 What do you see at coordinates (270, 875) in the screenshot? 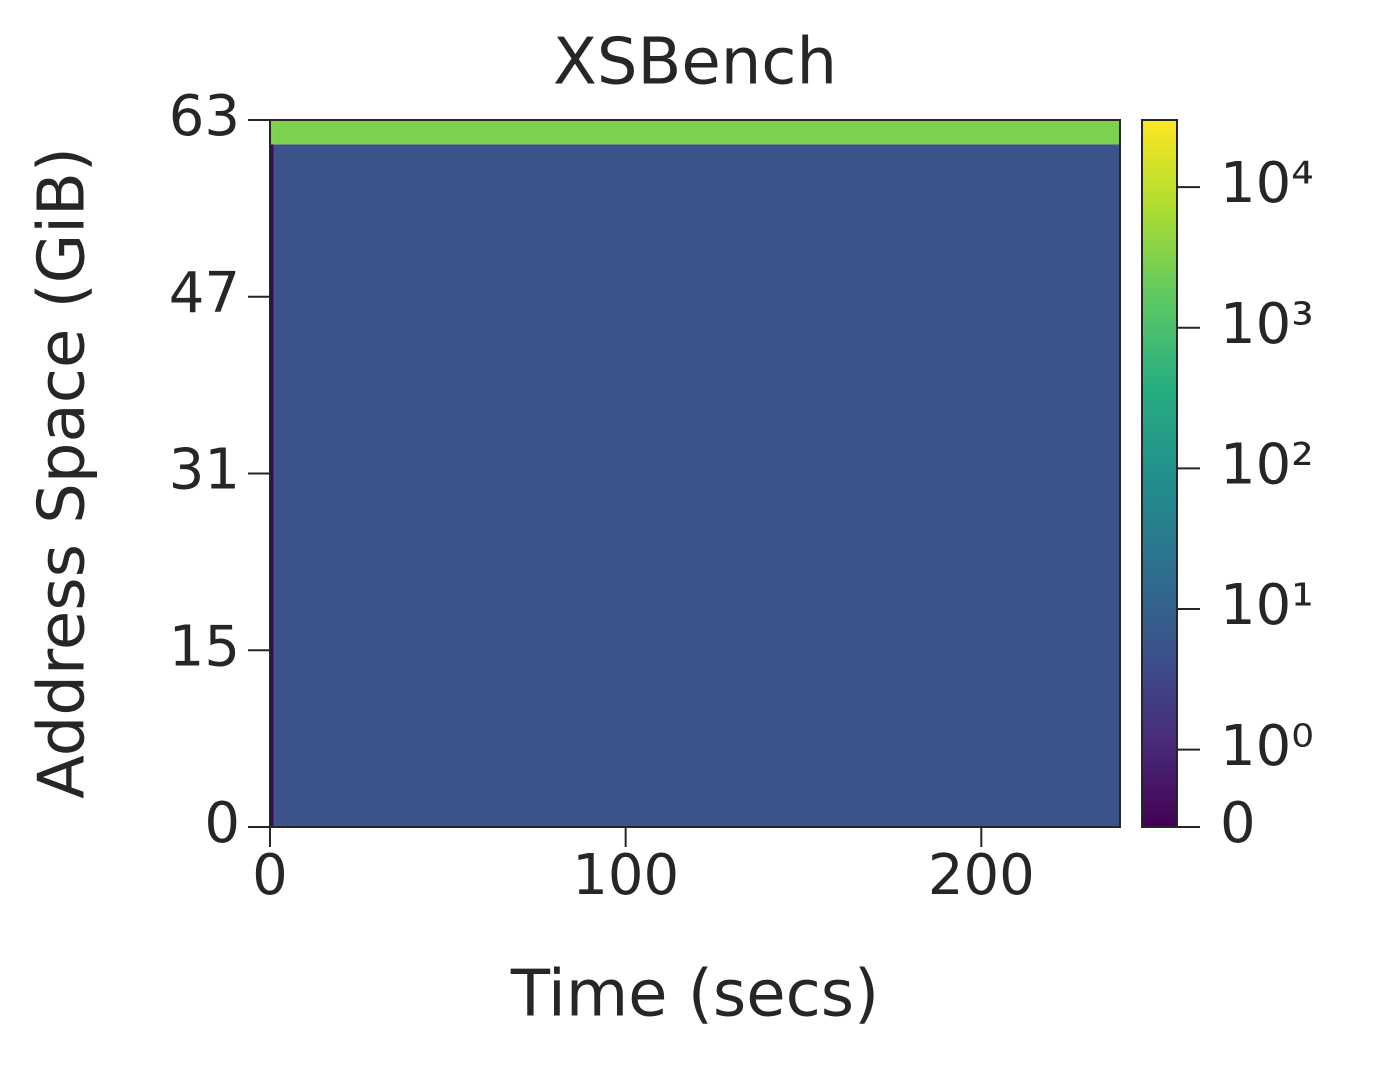
I see `x-tick-label: 0` at bounding box center [270, 875].